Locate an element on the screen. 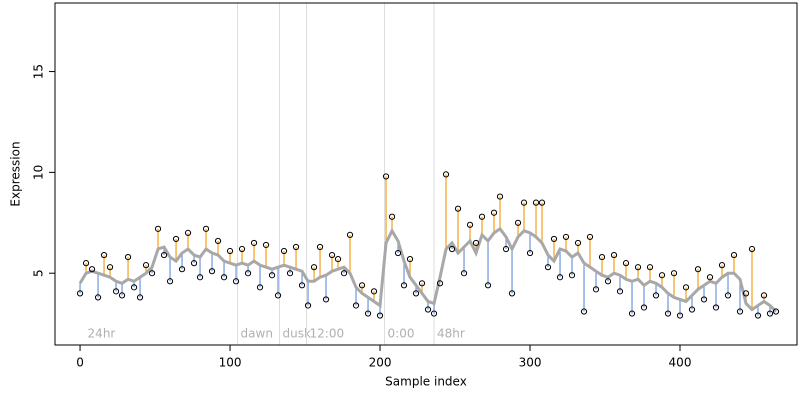 The image size is (800, 404). x-tick-label: 200 is located at coordinates (380, 363).